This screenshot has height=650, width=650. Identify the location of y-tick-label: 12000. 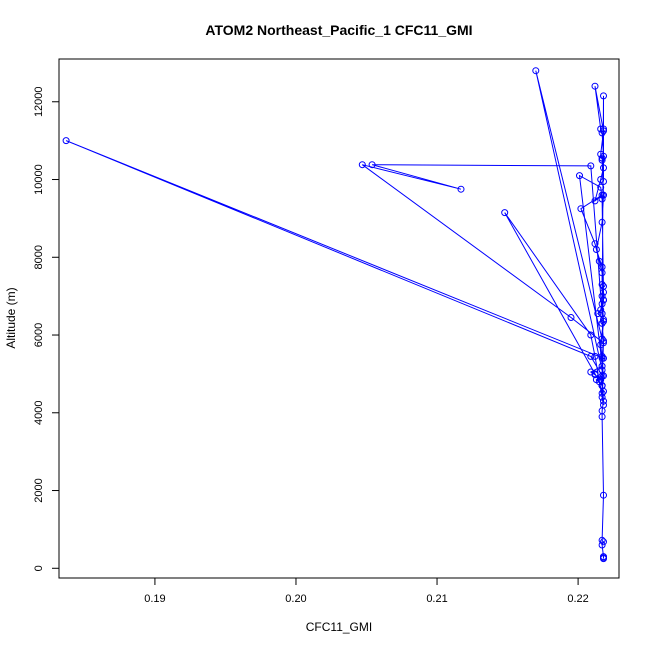
(39, 101).